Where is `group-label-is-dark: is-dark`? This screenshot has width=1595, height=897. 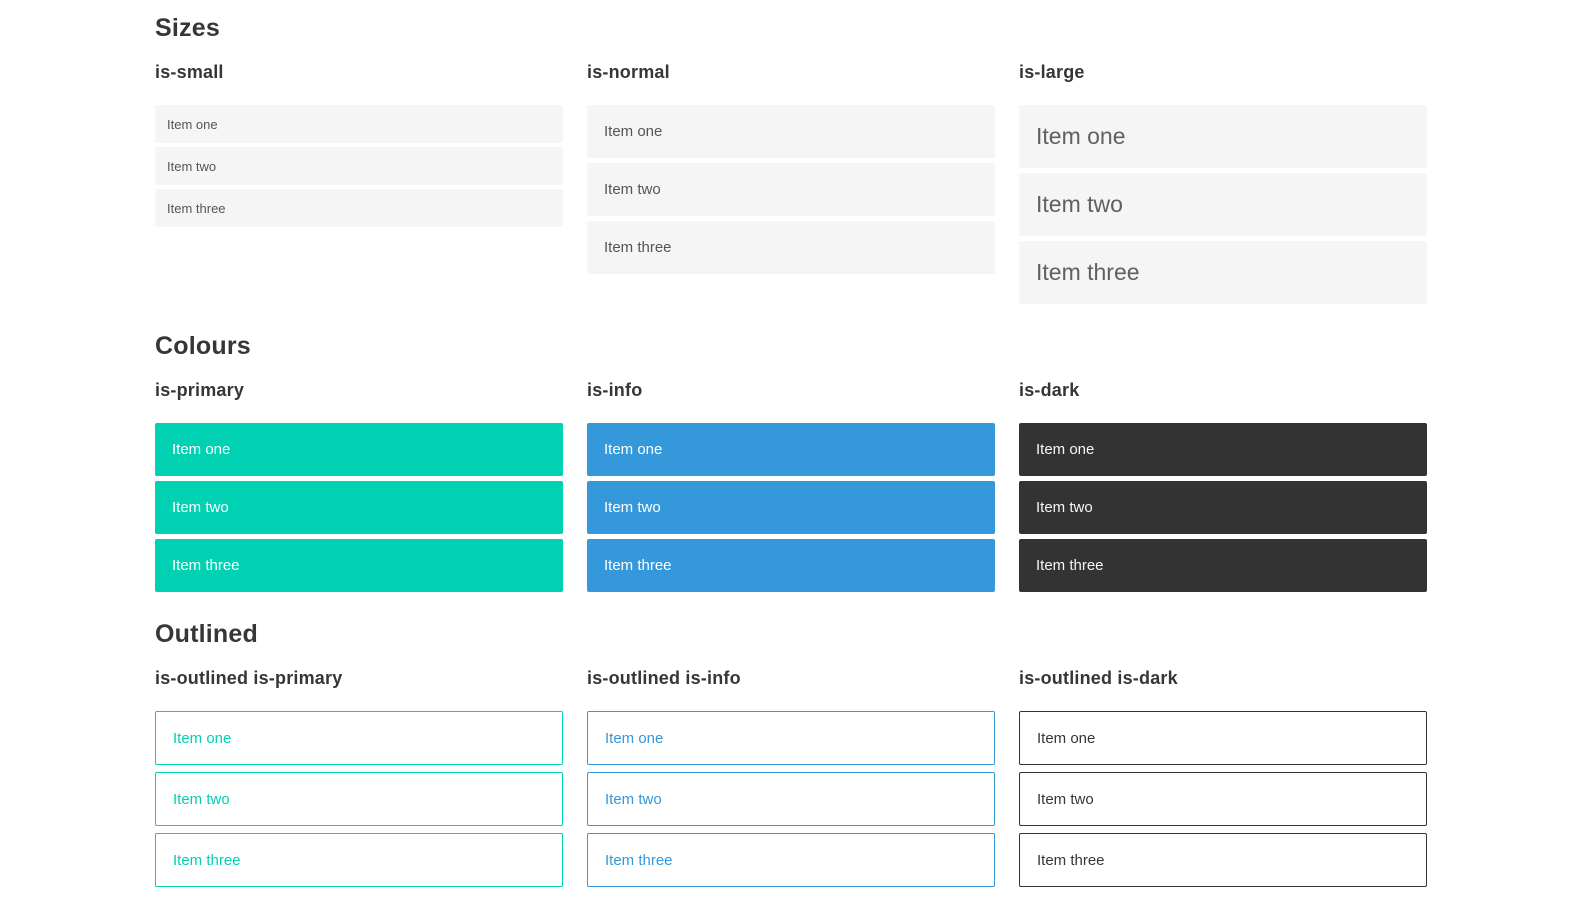 group-label-is-dark: is-dark is located at coordinates (1049, 390).